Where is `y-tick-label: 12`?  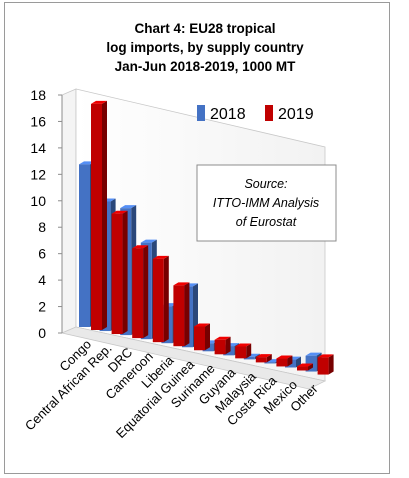
y-tick-label: 12 is located at coordinates (38, 174).